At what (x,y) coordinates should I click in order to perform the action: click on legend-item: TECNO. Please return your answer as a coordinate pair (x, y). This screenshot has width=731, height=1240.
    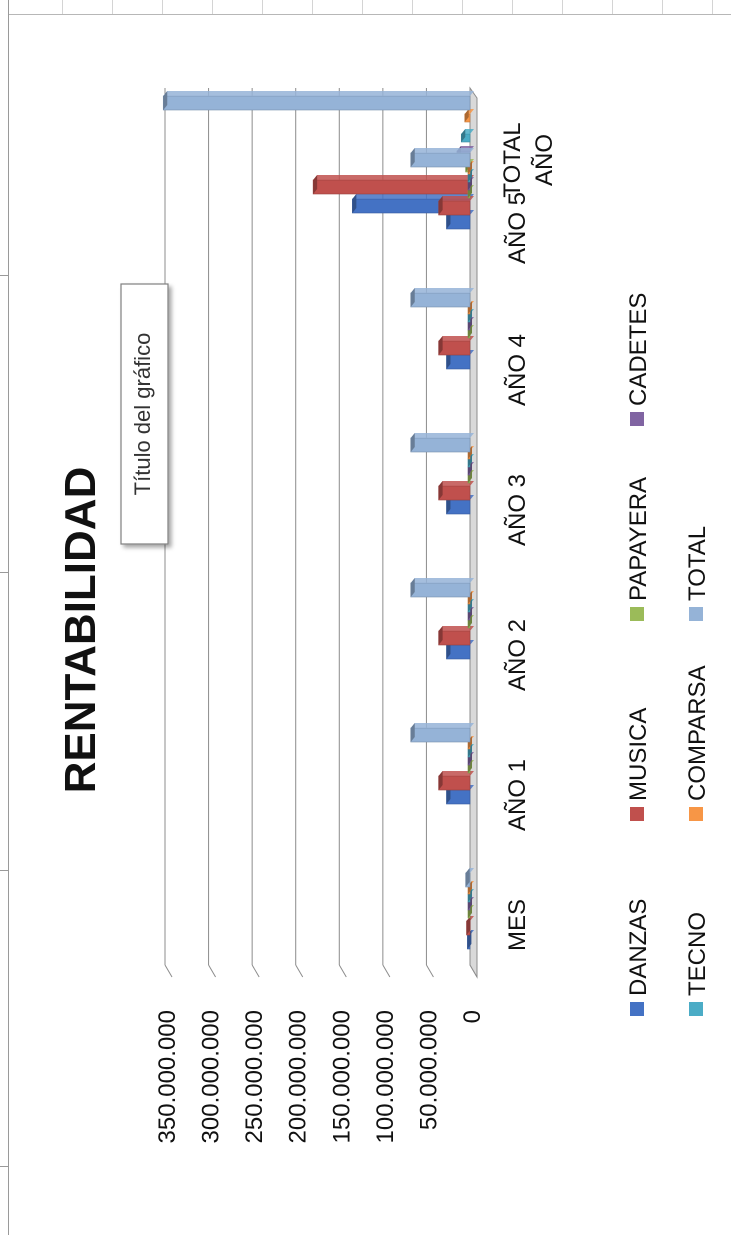
    Looking at the image, I should click on (697, 964).